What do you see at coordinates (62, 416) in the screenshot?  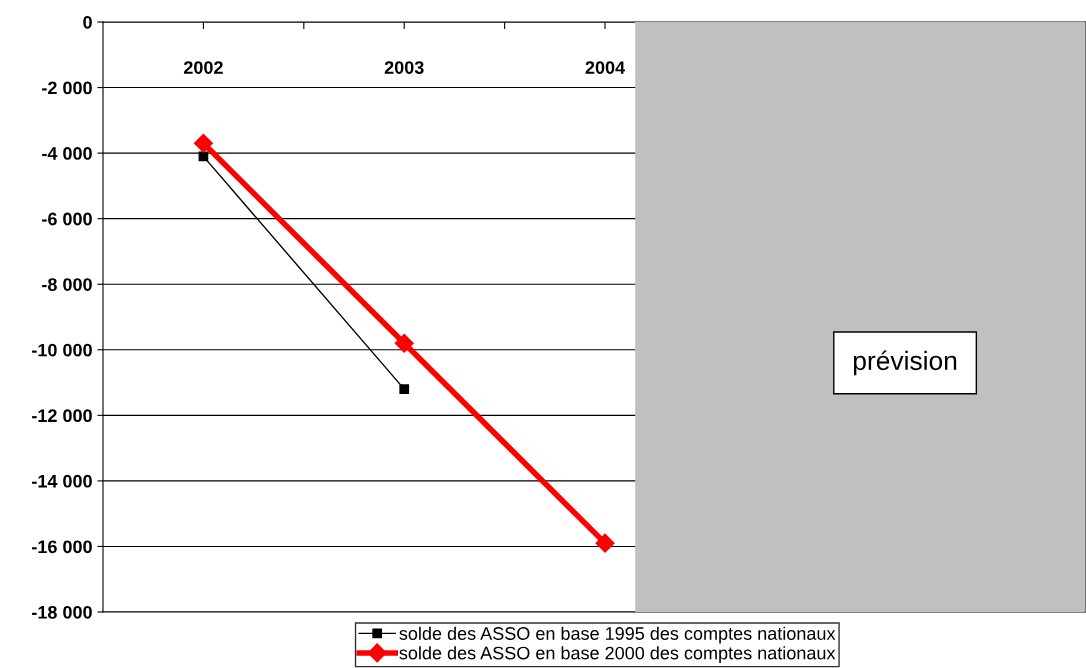 I see `y-tick-label: -12 000` at bounding box center [62, 416].